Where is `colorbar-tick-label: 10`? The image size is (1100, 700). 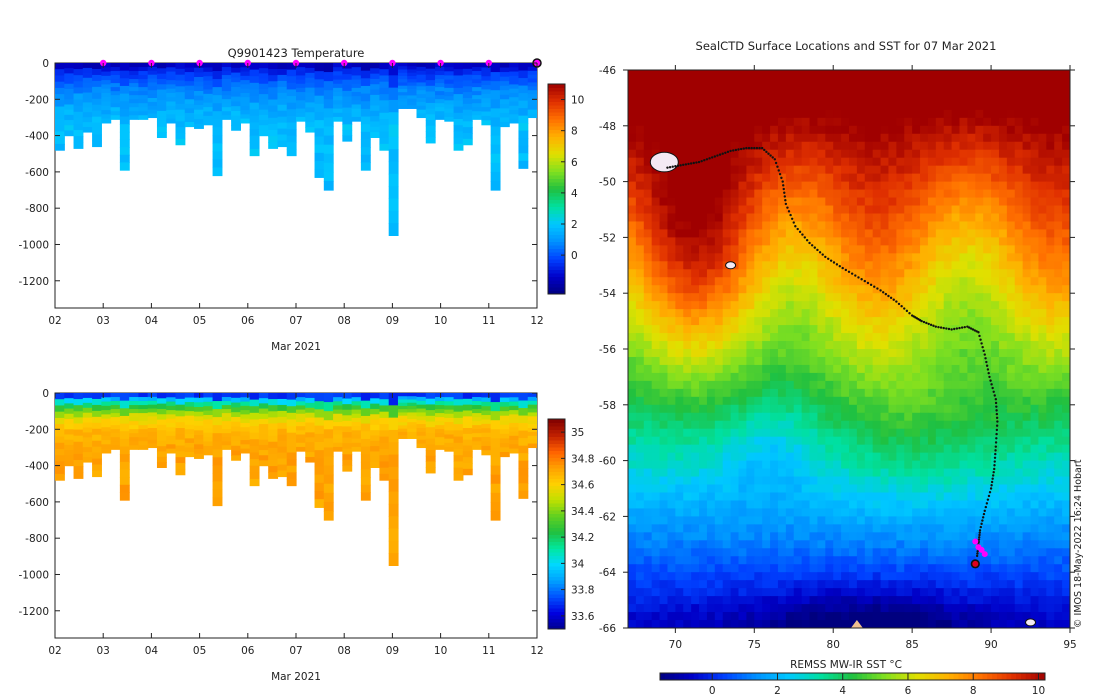 colorbar-tick-label: 10 is located at coordinates (1038, 691).